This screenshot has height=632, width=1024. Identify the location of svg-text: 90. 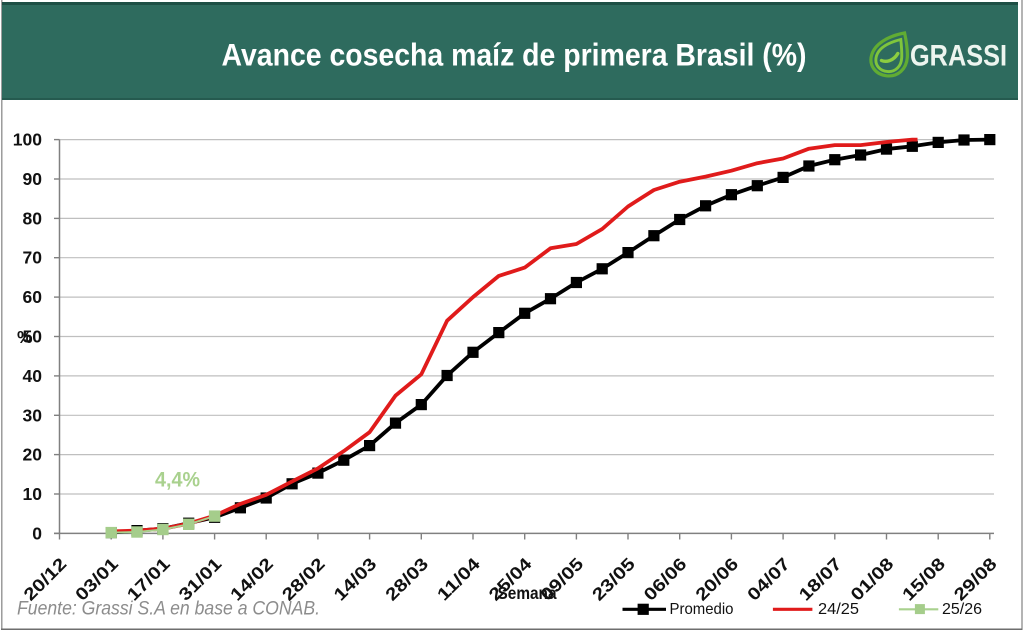
(33, 179).